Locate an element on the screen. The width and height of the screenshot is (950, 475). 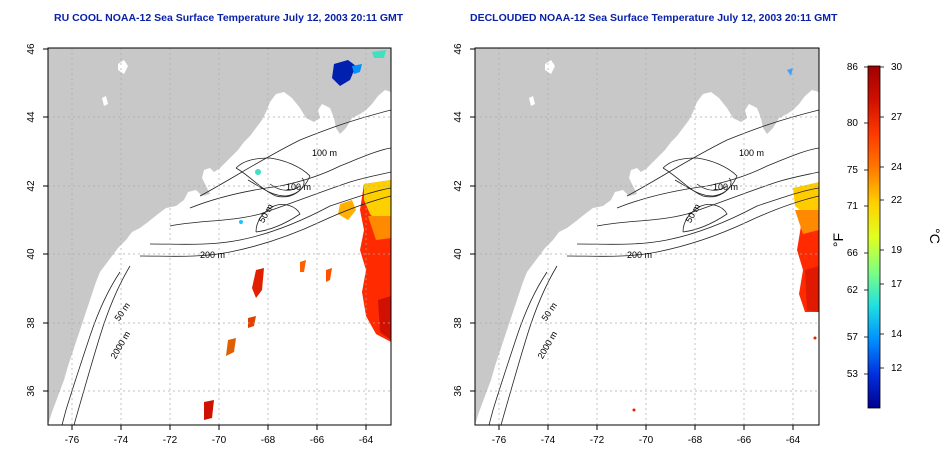
fahrenheit-unit-label: °F is located at coordinates (838, 240).